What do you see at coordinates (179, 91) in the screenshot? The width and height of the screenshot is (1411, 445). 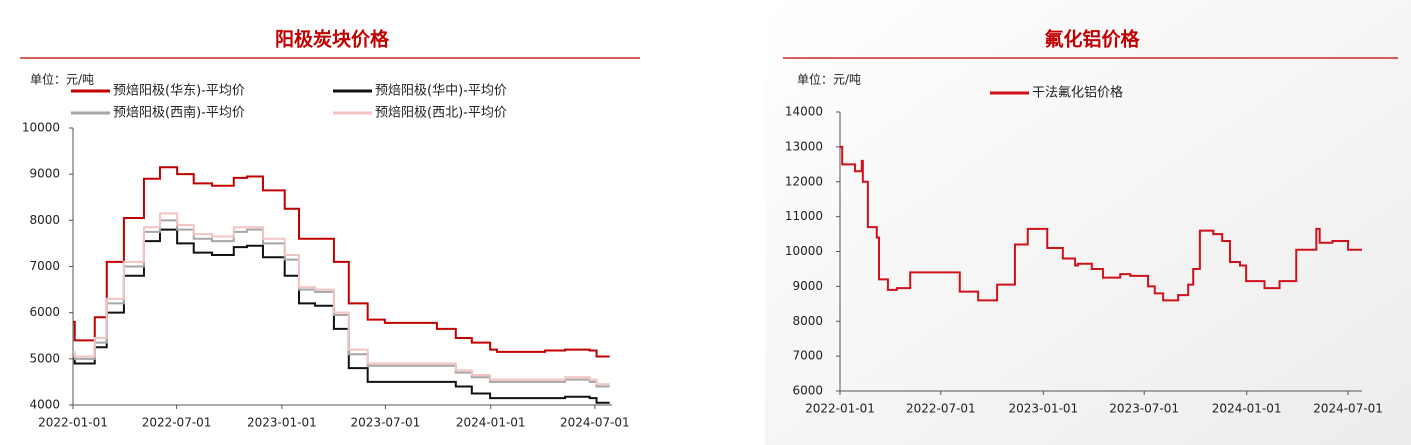 I see `legend-label: 预焙阳极(华东)-平均价` at bounding box center [179, 91].